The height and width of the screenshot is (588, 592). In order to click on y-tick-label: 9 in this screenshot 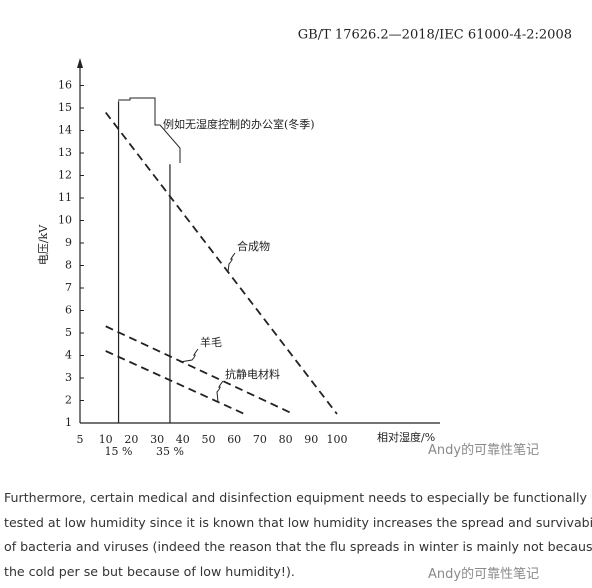, I will do `click(68, 242)`.